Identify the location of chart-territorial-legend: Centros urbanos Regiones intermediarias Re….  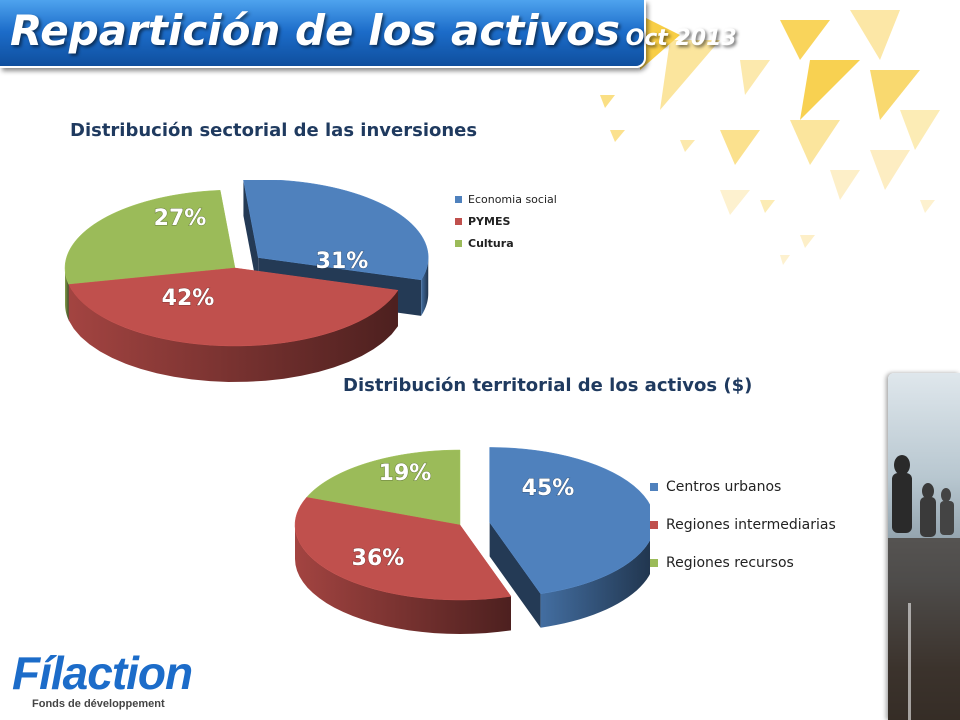
(743, 525).